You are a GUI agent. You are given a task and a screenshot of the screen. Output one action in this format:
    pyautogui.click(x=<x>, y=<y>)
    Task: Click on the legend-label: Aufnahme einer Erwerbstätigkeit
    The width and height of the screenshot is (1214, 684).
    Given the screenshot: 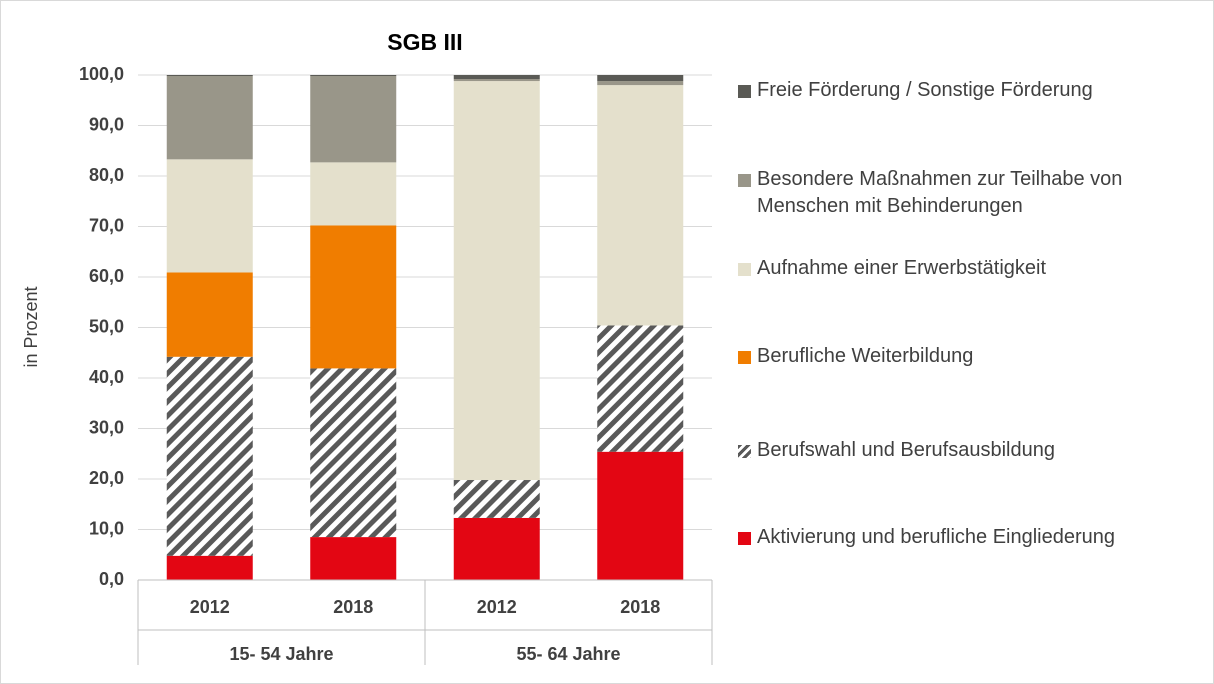 What is the action you would take?
    pyautogui.click(x=902, y=268)
    